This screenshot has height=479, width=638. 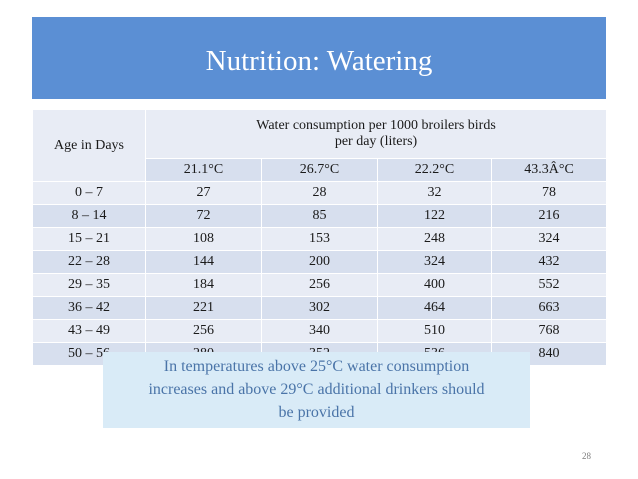 I want to click on table-row: 8 – 14 72 85 122 216, so click(x=320, y=216).